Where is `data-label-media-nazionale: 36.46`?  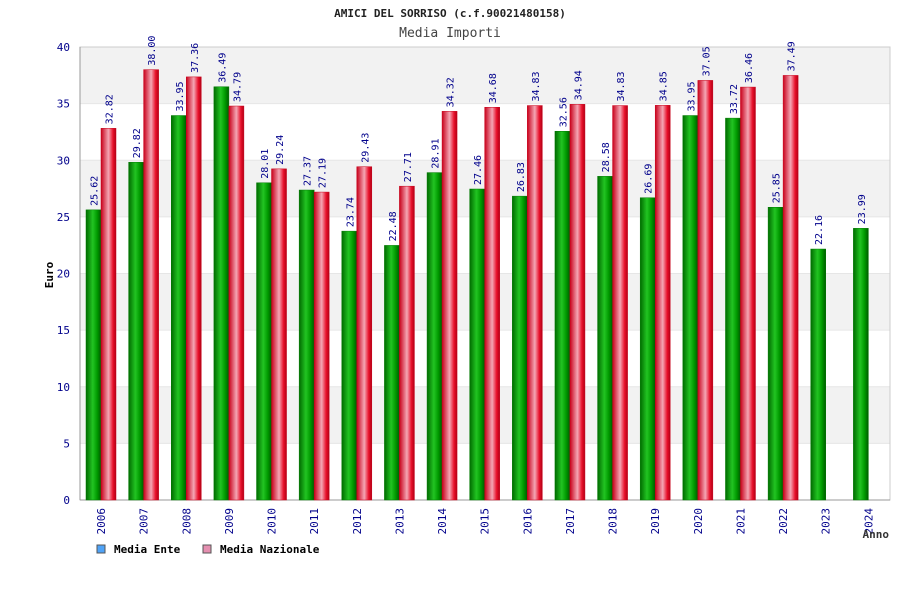
data-label-media-nazionale: 36.46 is located at coordinates (749, 68).